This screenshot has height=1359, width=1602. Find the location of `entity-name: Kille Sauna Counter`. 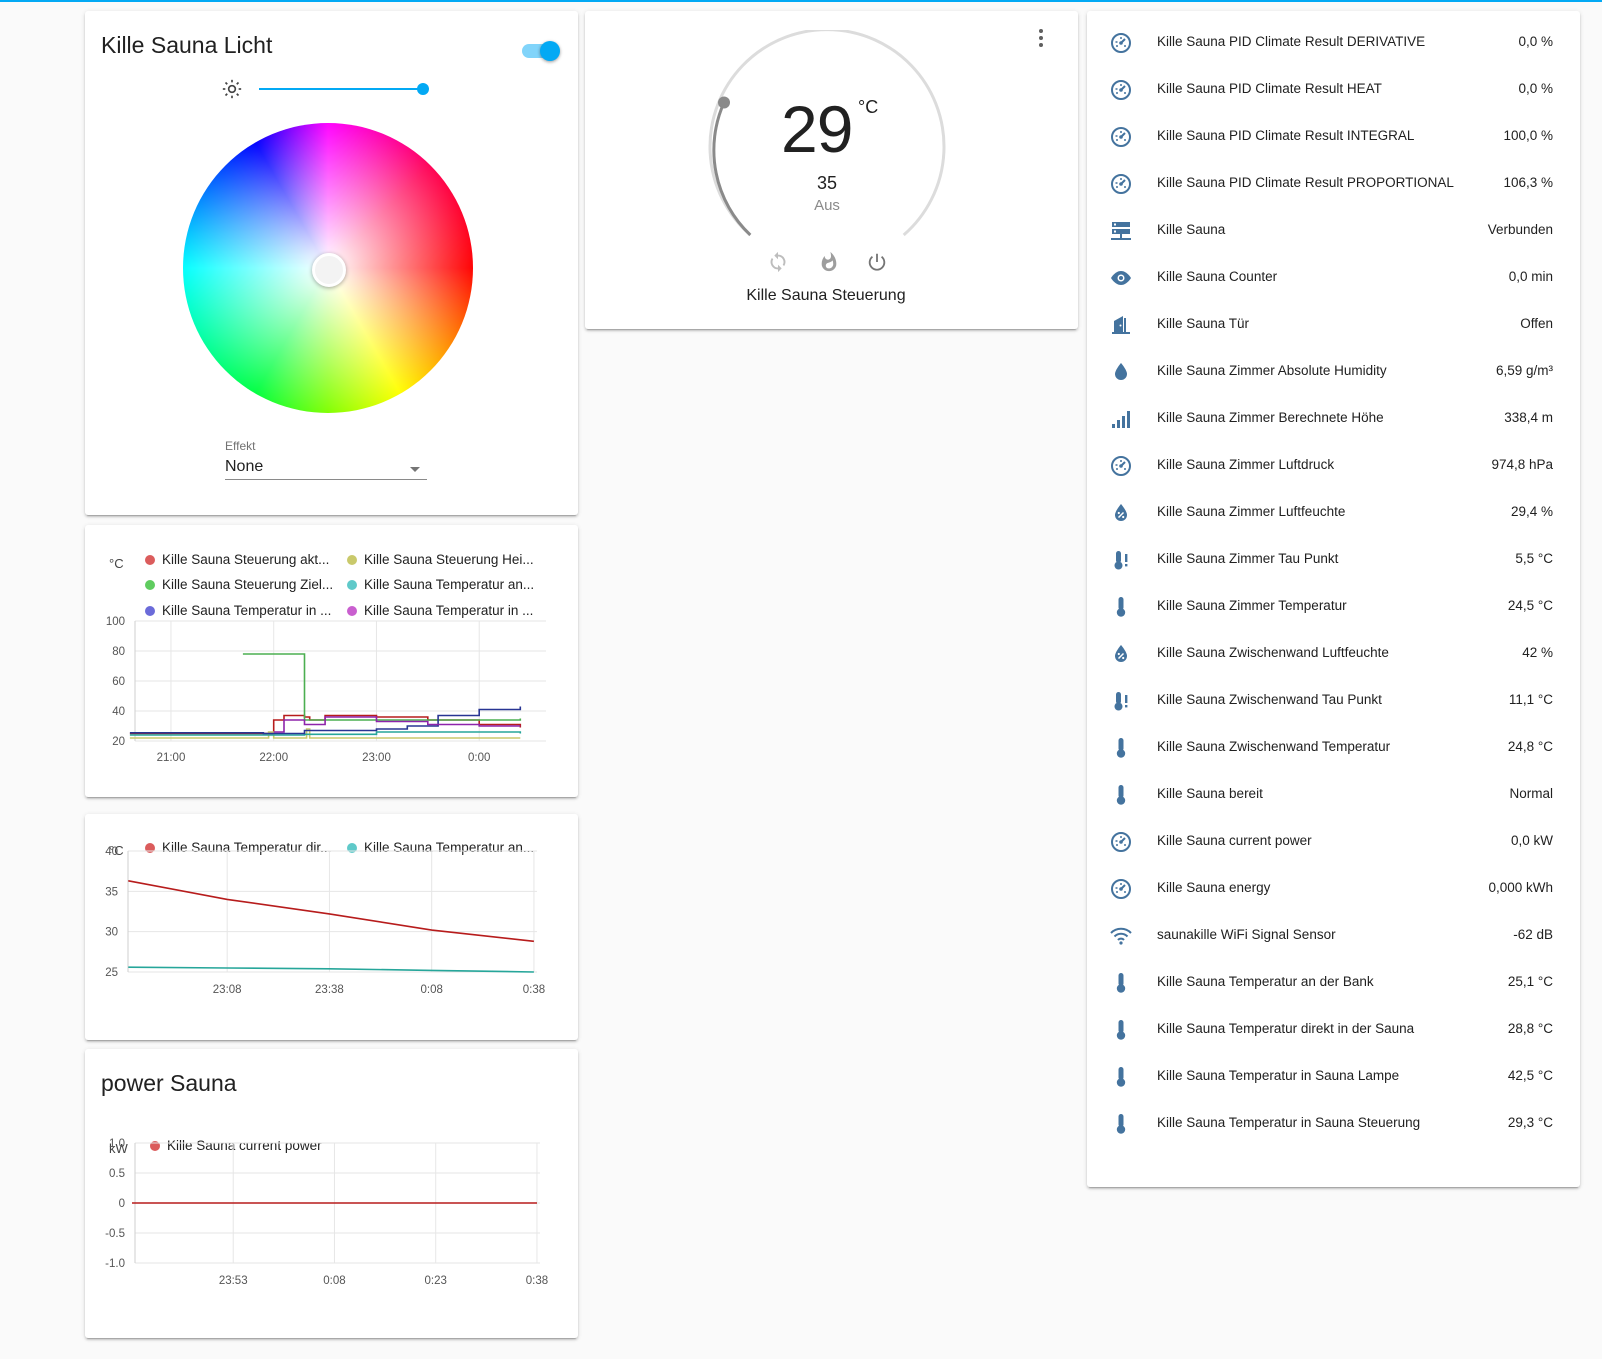

entity-name: Kille Sauna Counter is located at coordinates (1217, 276).